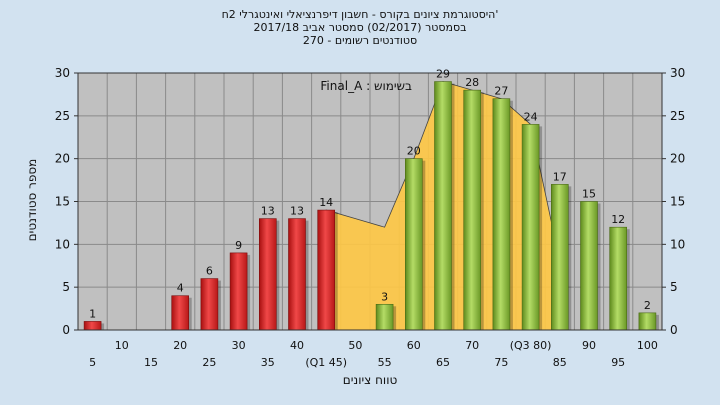 This screenshot has height=405, width=720. I want to click on data-label: 4, so click(180, 288).